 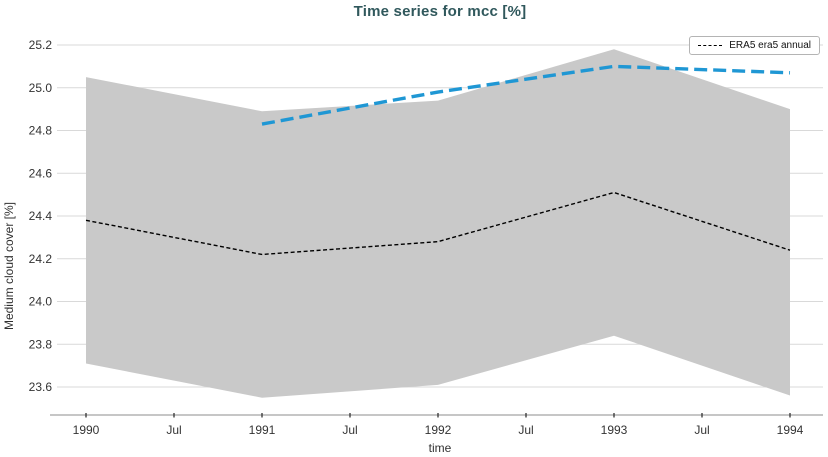 What do you see at coordinates (41, 216) in the screenshot?
I see `y-tick-label: 24.4` at bounding box center [41, 216].